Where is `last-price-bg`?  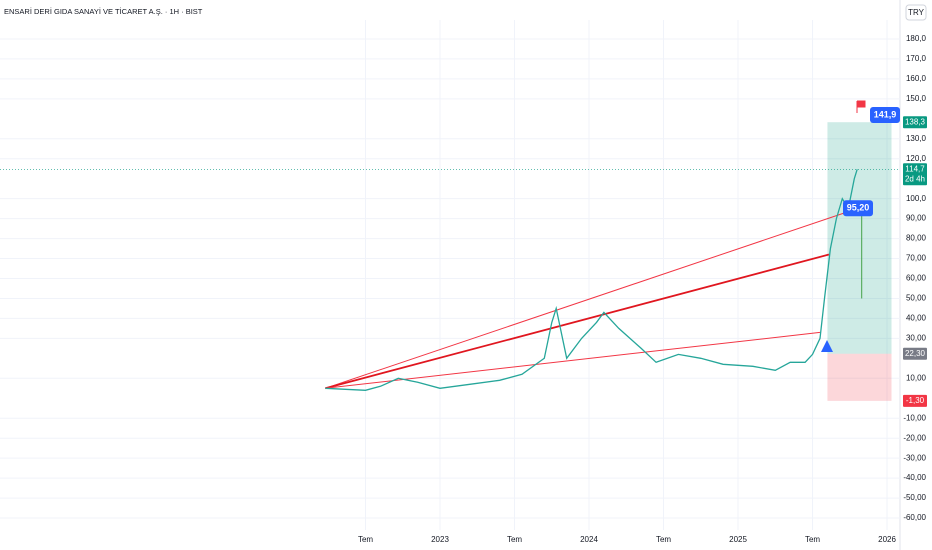
last-price-bg is located at coordinates (915, 174).